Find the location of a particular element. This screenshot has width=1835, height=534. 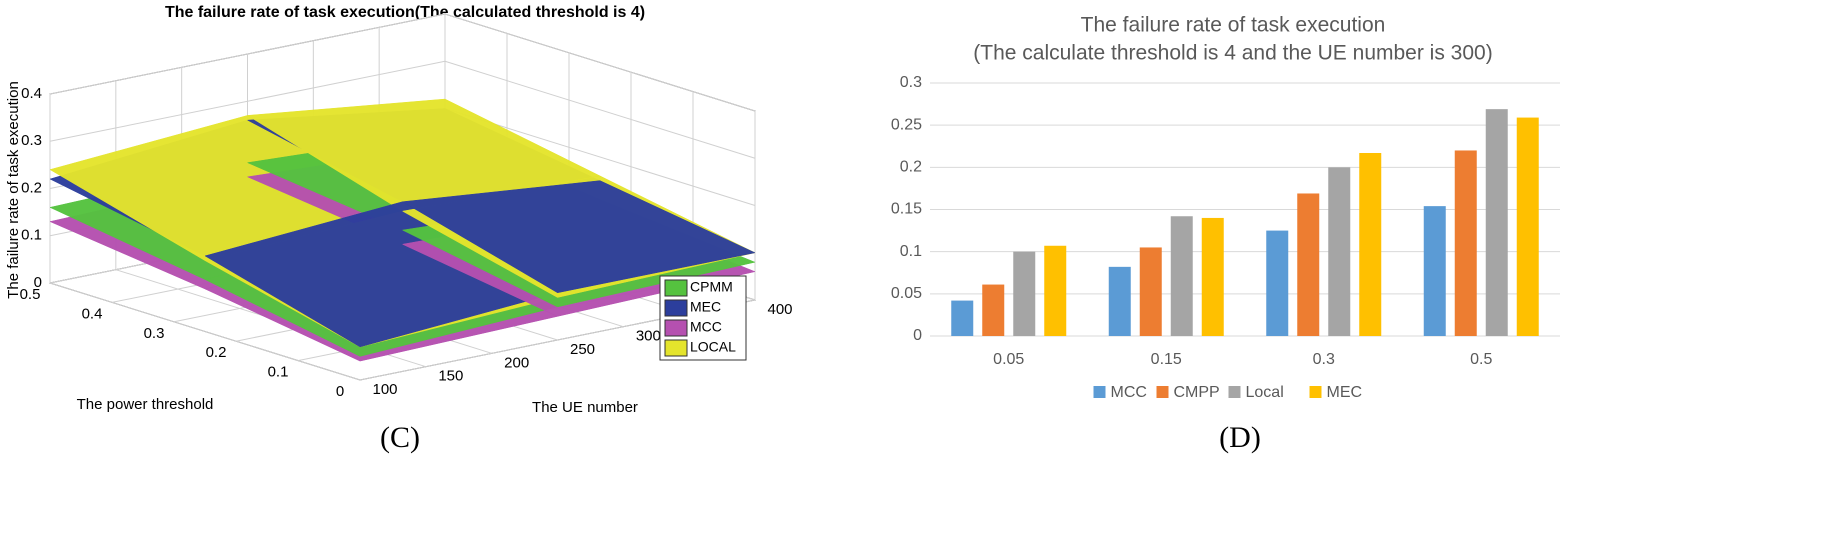

z-tick-label: 0 is located at coordinates (38, 282).